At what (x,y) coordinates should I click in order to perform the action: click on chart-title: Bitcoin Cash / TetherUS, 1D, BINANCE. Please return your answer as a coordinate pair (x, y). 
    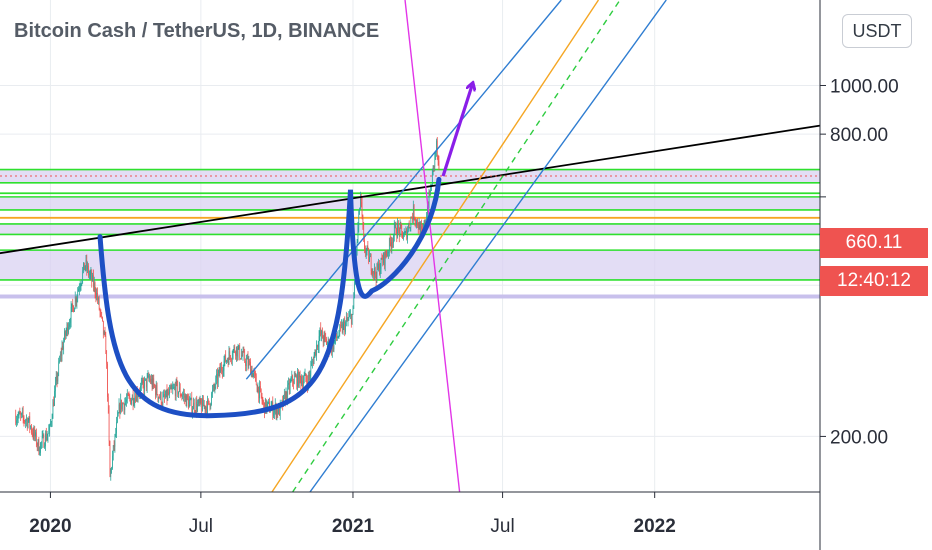
    Looking at the image, I should click on (197, 31).